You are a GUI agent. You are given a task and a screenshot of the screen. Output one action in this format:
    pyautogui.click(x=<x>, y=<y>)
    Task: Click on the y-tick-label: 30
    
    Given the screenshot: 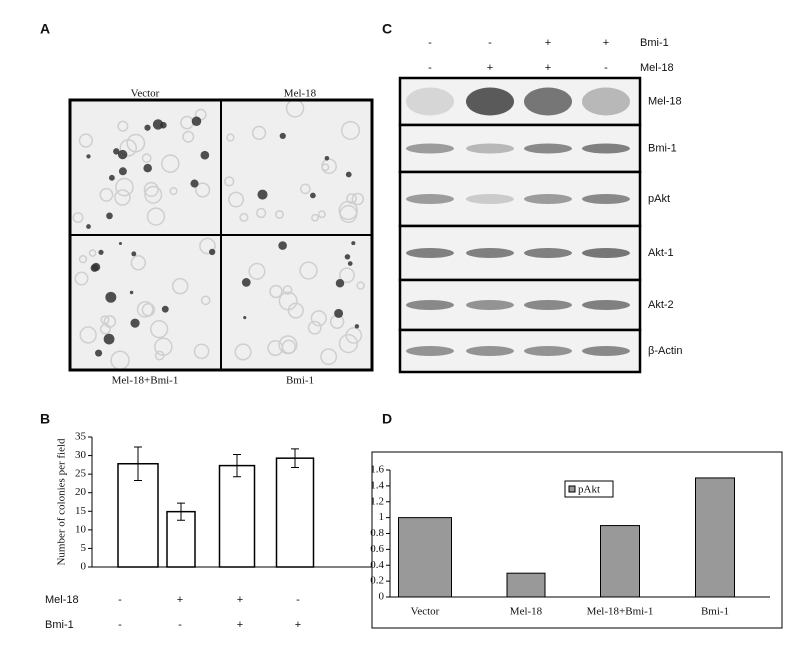 What is the action you would take?
    pyautogui.click(x=81, y=455)
    